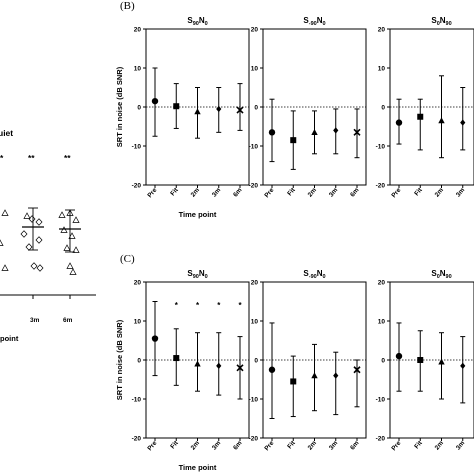 The image size is (474, 474). Describe the element at coordinates (425, 107) in the screenshot. I see `chart-panel-2: S0N90 -20 -10 0 10 20 Pre Fit 2m 3m` at that location.